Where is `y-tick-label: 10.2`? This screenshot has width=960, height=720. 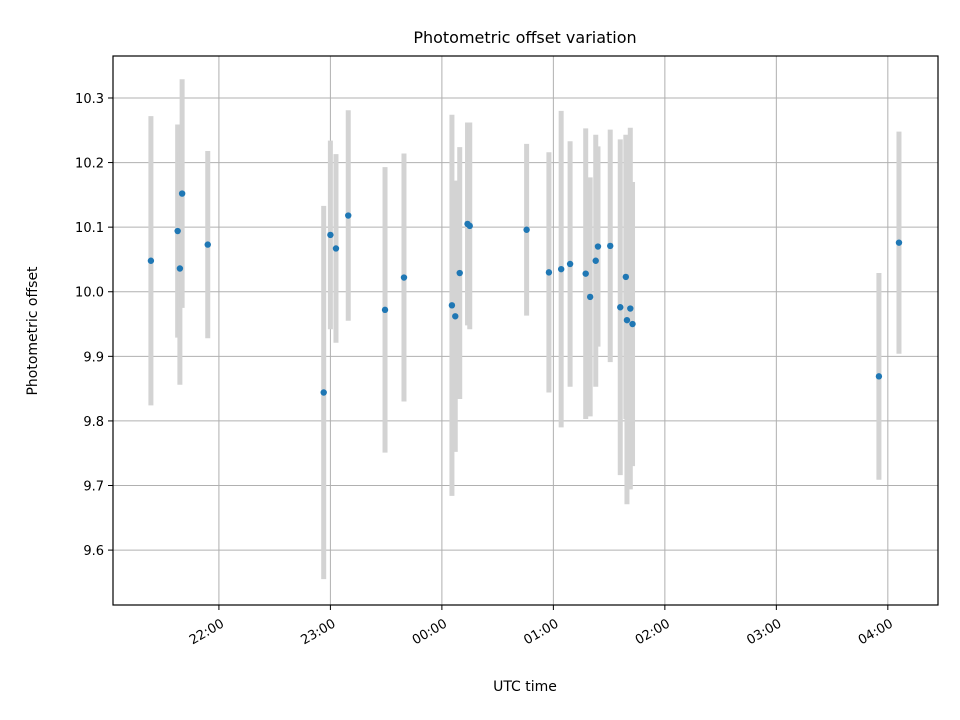
y-tick-label: 10.2 is located at coordinates (89, 164).